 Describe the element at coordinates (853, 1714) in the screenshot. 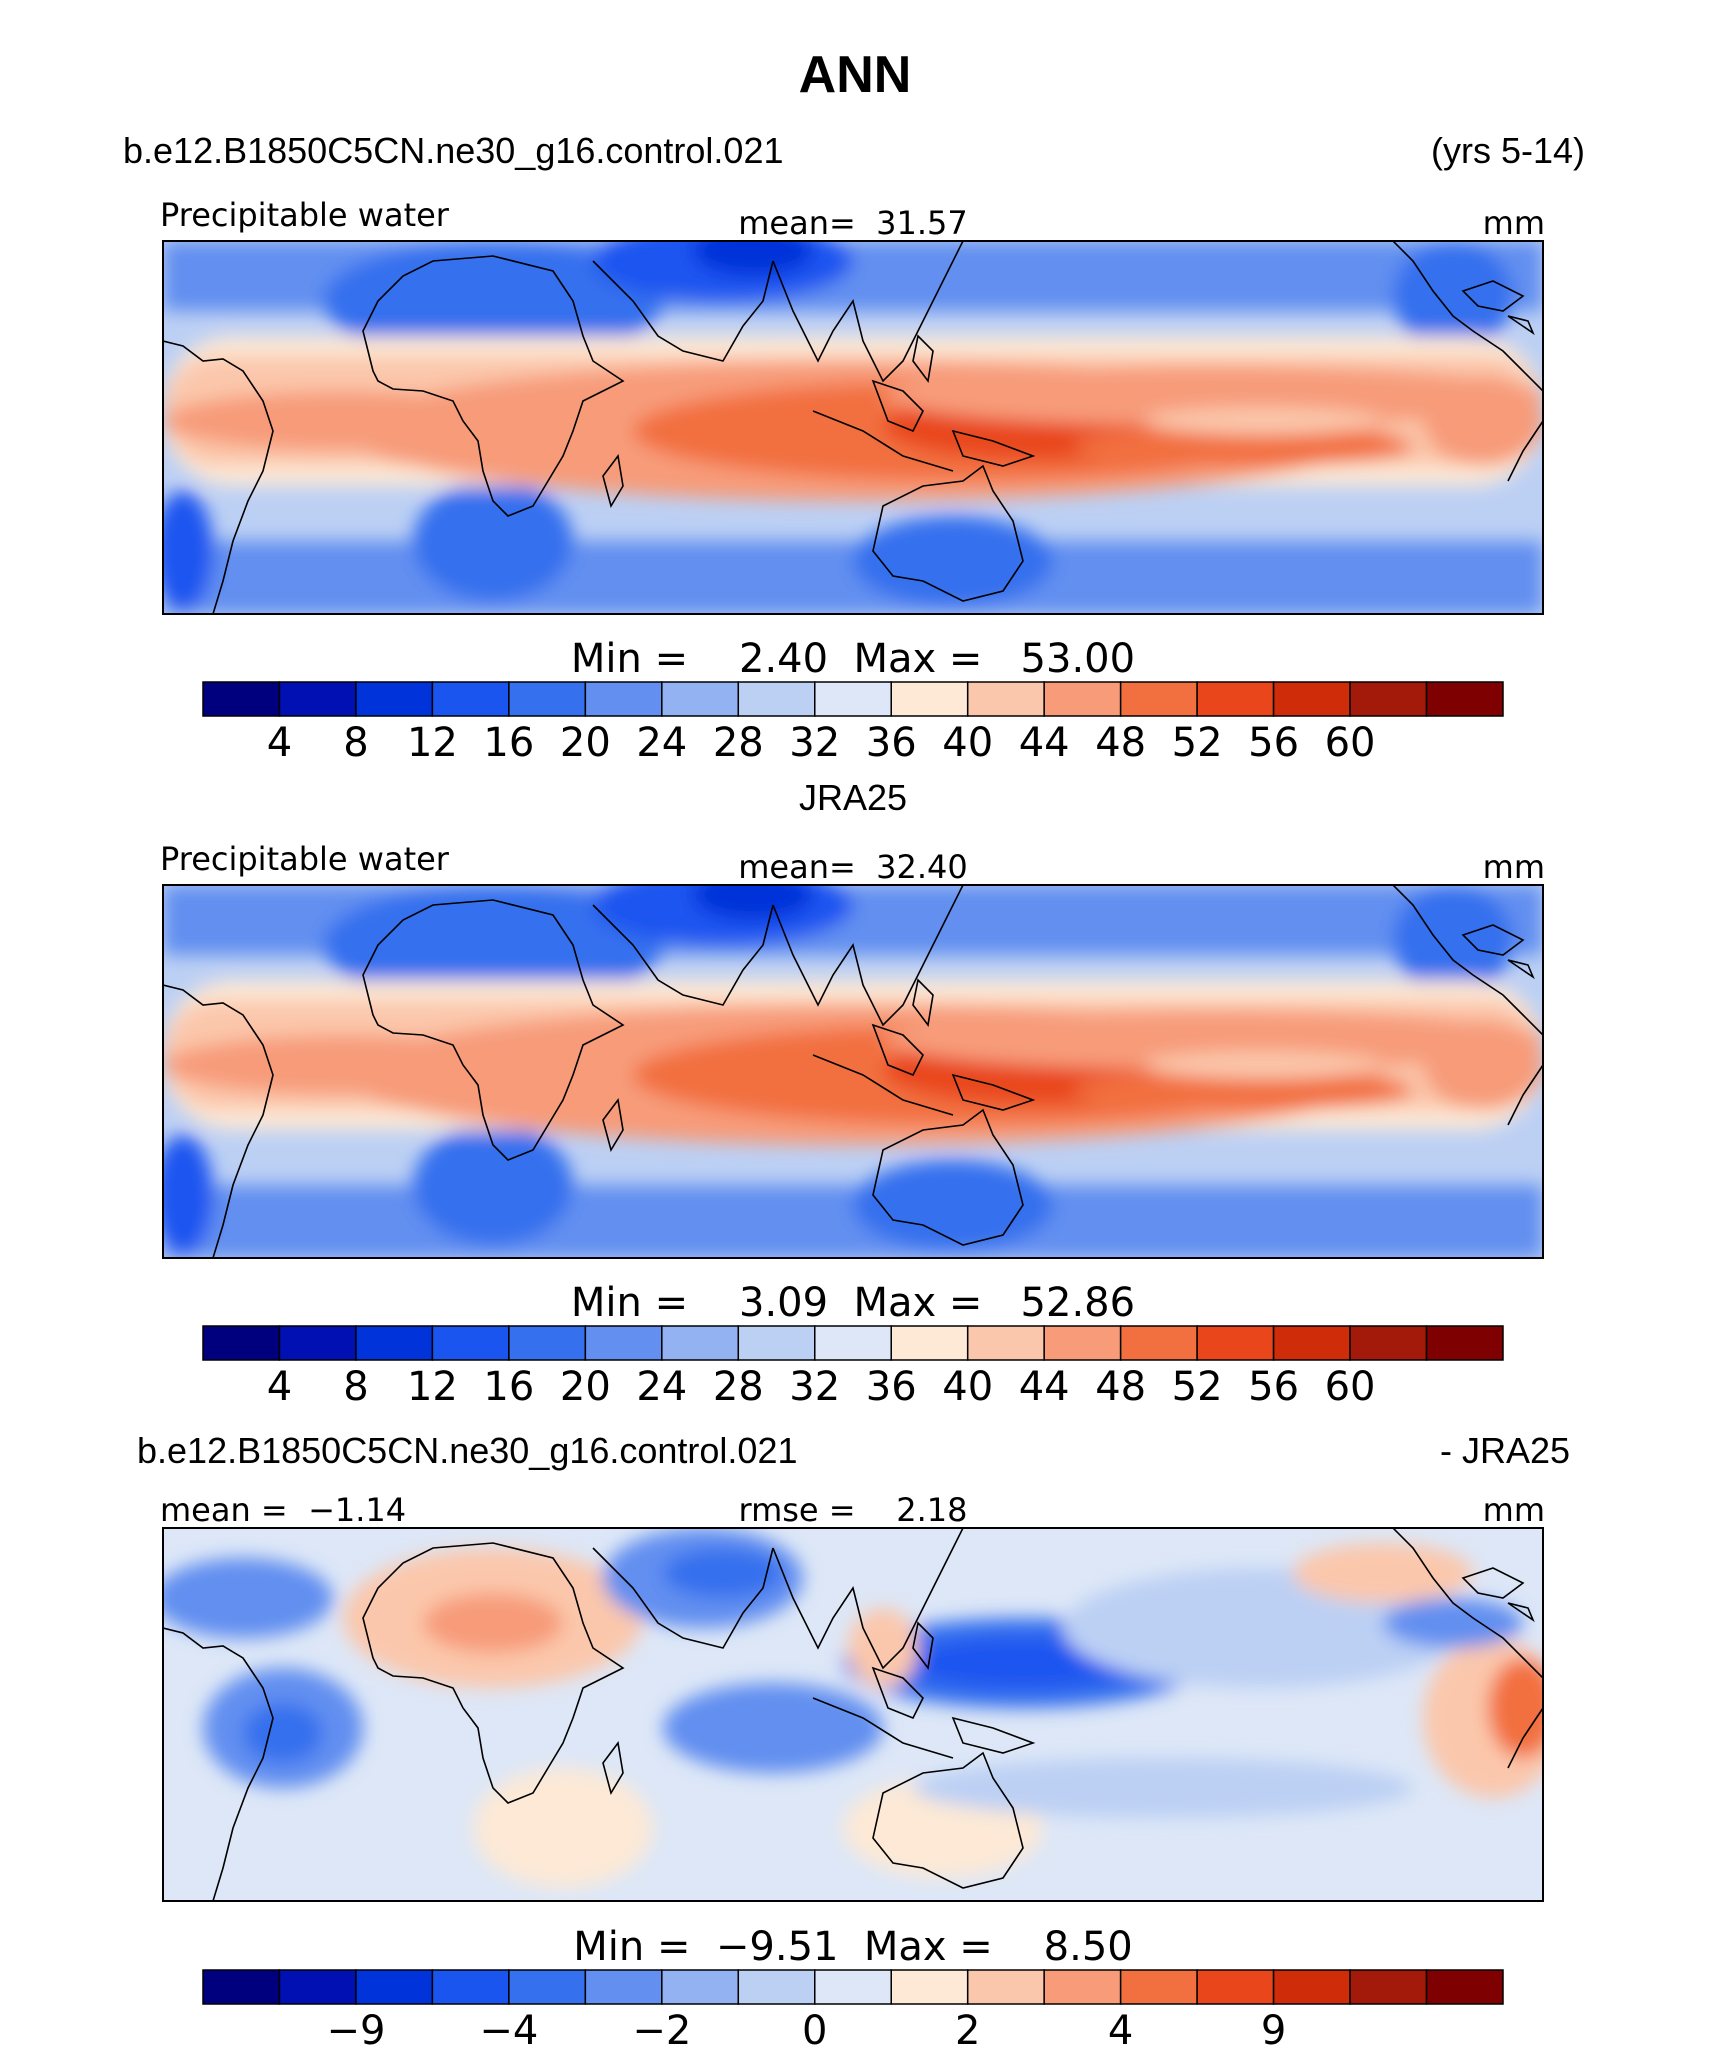

I see `panel-diff-frame` at that location.